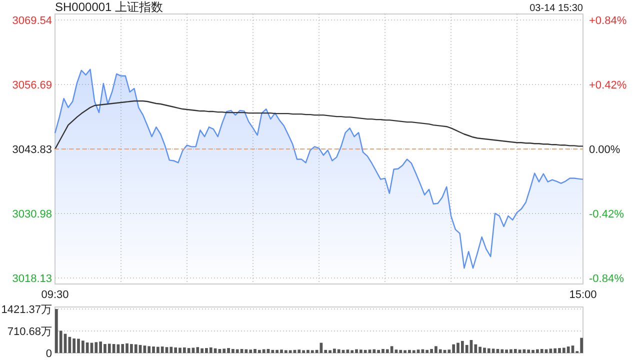 The image size is (640, 360). I want to click on y-tick-label: 0, so click(49, 354).